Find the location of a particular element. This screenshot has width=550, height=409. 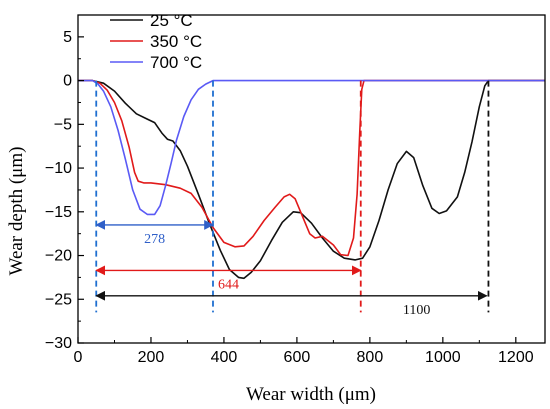

y-tick-label: −30 is located at coordinates (58, 343).